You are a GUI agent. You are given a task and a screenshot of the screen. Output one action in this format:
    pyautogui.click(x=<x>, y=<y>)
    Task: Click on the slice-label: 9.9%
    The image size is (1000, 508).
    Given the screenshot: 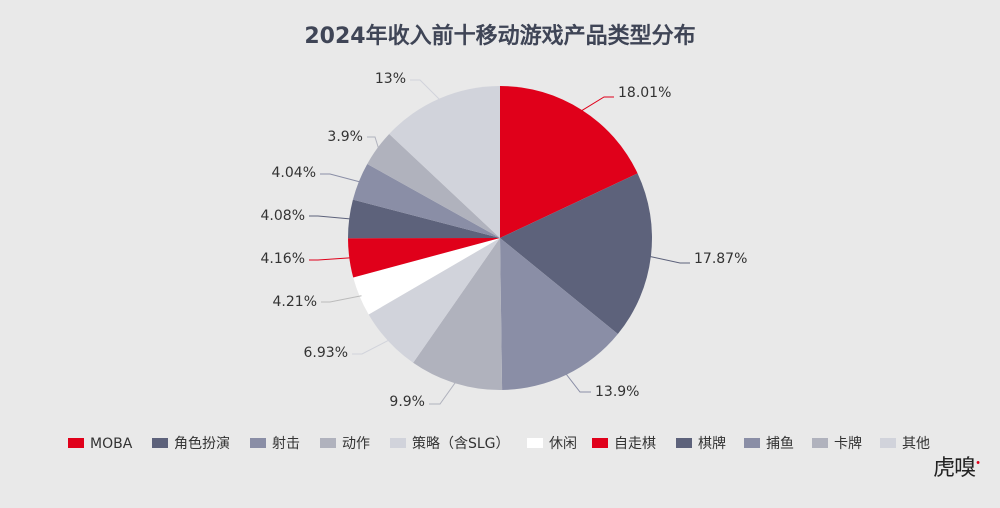 What is the action you would take?
    pyautogui.click(x=407, y=402)
    